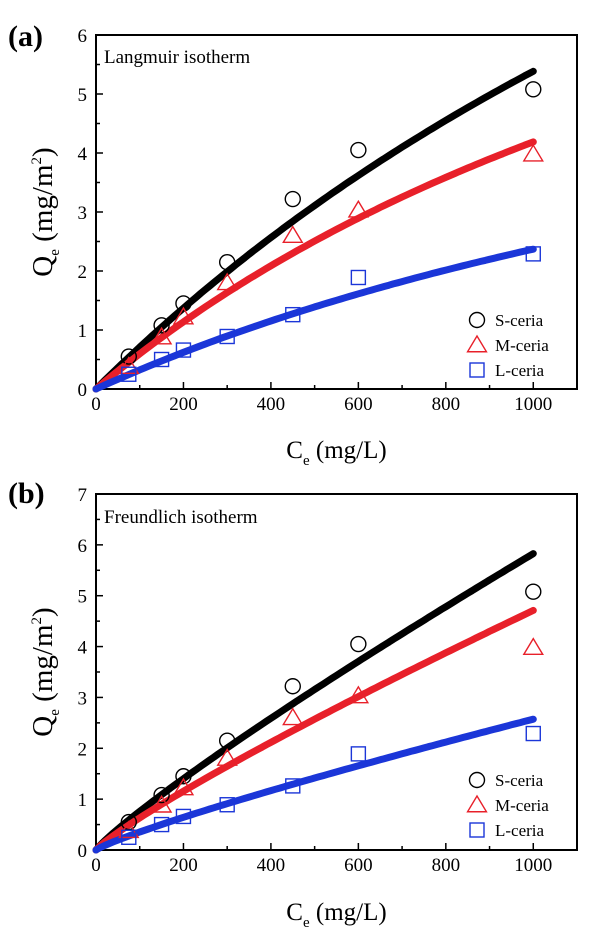 The image size is (599, 936). What do you see at coordinates (25, 36) in the screenshot?
I see `panel-label: (a)` at bounding box center [25, 36].